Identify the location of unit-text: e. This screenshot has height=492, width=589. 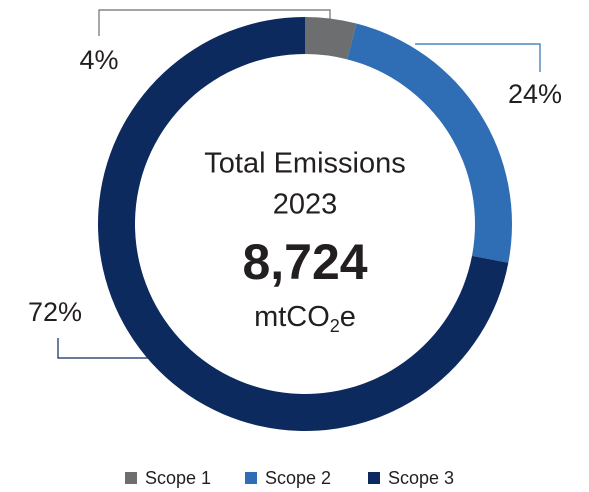
(348, 317).